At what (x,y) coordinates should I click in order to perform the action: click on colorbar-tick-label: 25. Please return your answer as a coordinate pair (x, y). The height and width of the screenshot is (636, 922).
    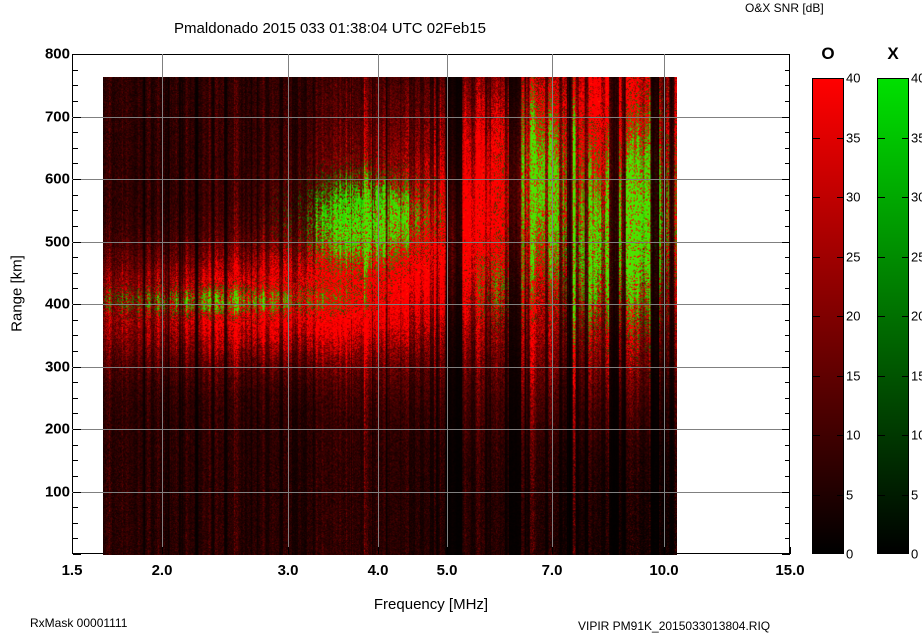
    Looking at the image, I should click on (916, 257).